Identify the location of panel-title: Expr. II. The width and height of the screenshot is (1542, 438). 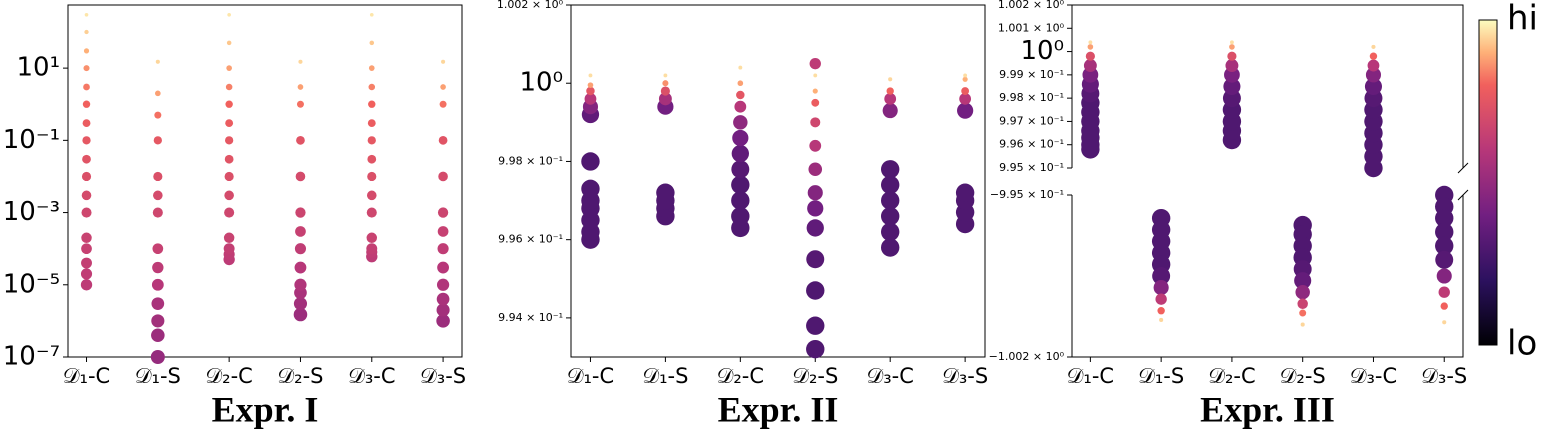
(778, 409).